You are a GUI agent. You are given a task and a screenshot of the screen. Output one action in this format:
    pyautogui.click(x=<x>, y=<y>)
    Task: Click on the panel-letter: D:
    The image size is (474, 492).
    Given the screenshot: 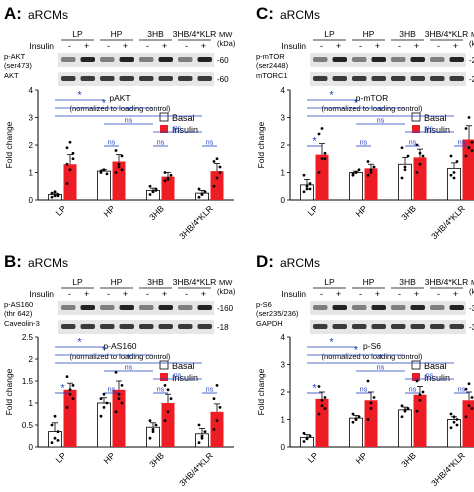 What is the action you would take?
    pyautogui.click(x=265, y=261)
    